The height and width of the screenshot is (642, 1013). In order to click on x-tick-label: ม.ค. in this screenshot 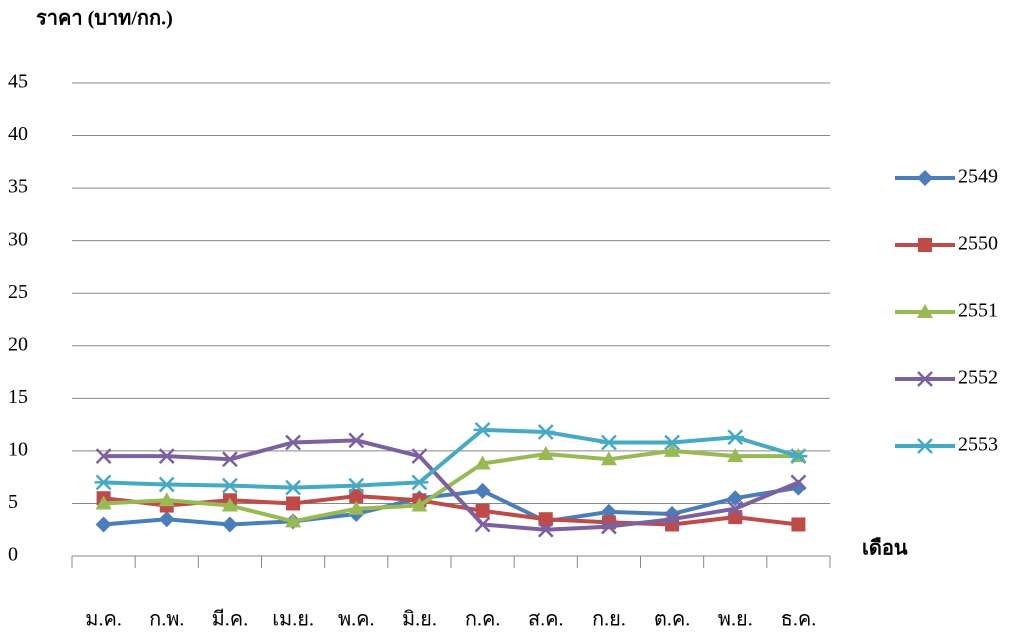, I will do `click(103, 620)`.